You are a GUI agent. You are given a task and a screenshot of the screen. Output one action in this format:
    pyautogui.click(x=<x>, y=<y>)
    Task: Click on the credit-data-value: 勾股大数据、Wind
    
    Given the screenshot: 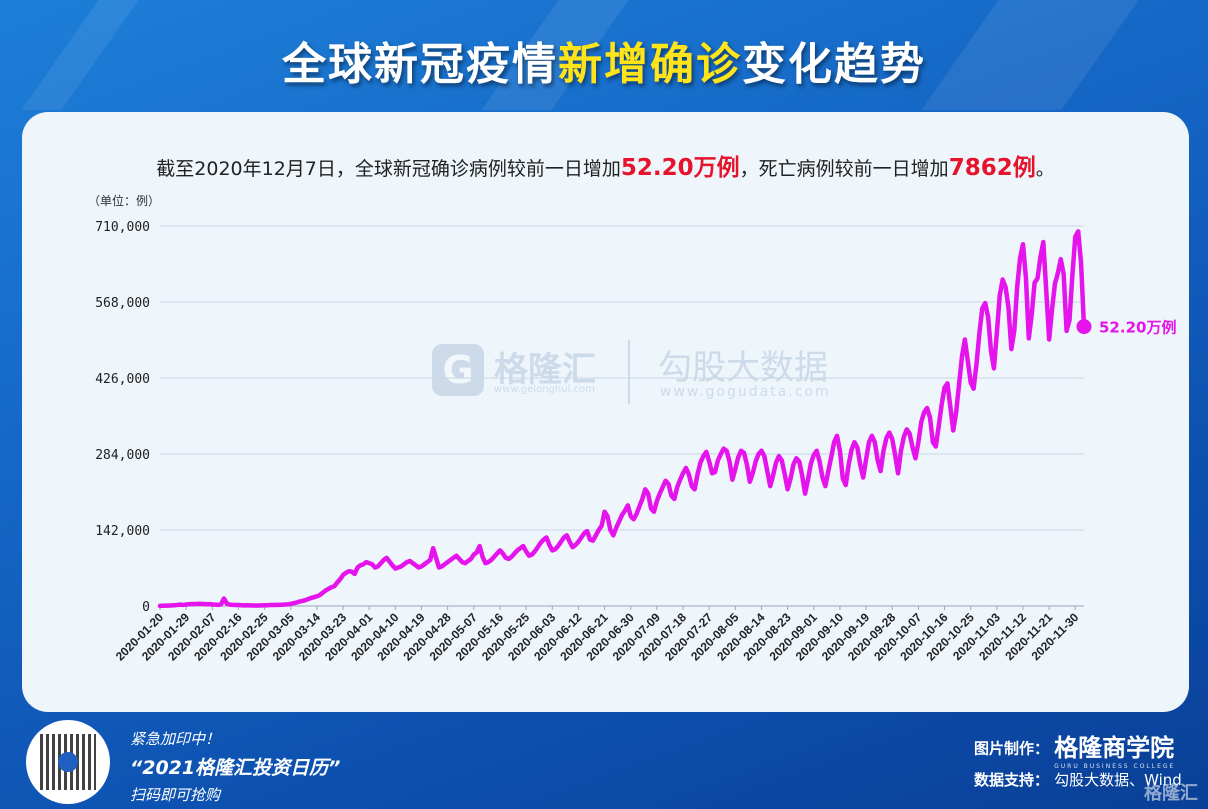 What is the action you would take?
    pyautogui.click(x=1118, y=780)
    